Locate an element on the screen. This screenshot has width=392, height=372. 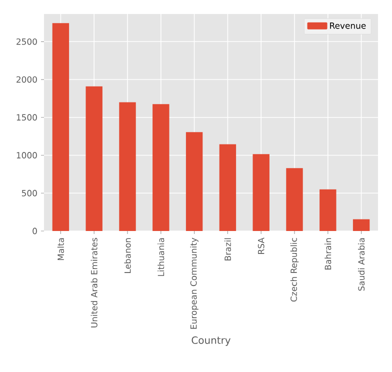
x-tick-label: Saudi Arabia is located at coordinates (361, 264).